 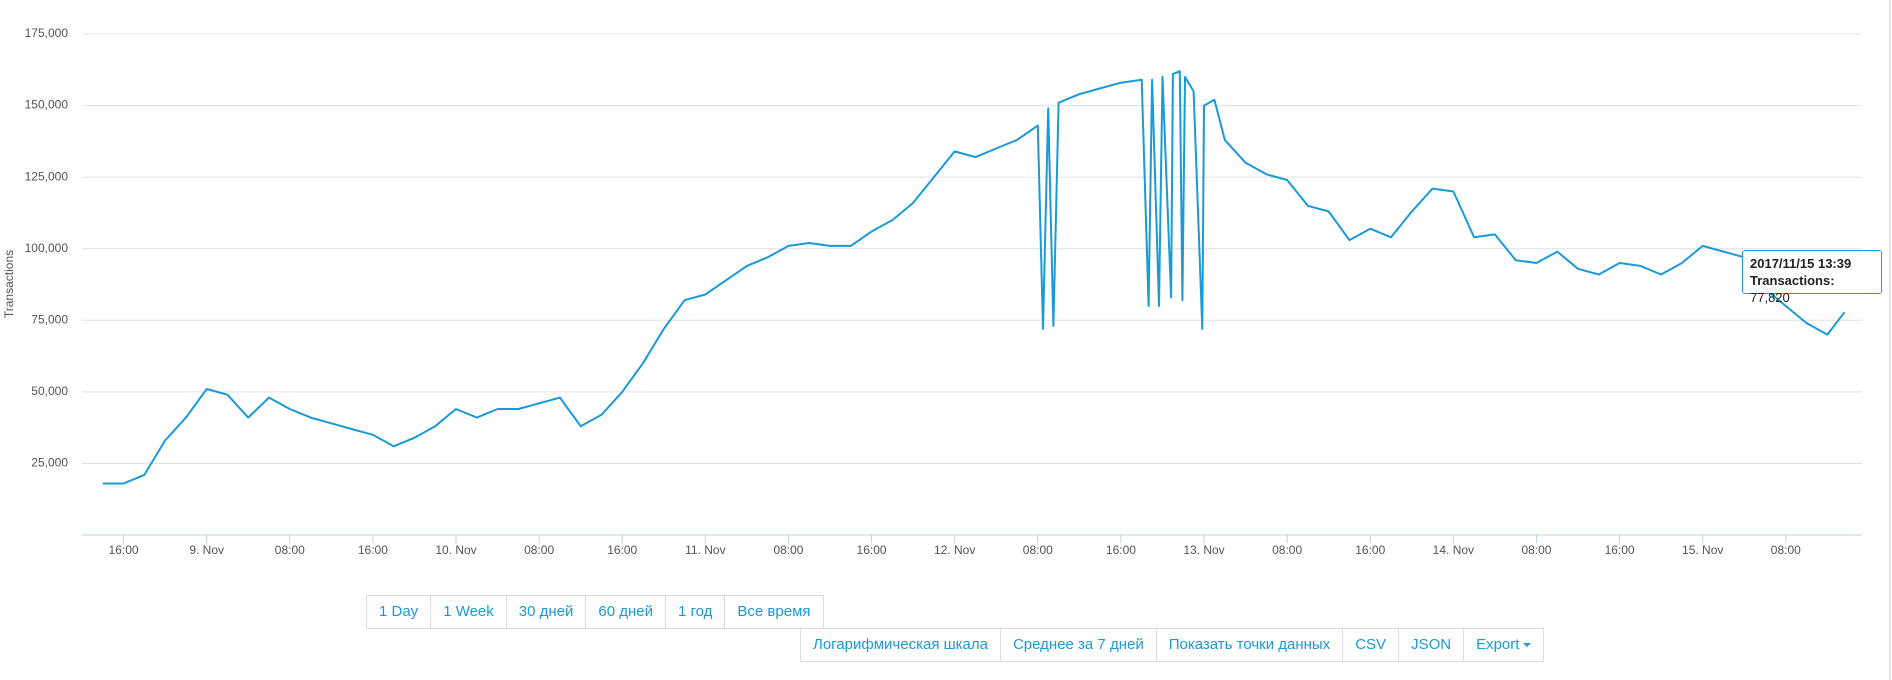 I want to click on button: JSON, so click(x=1431, y=645).